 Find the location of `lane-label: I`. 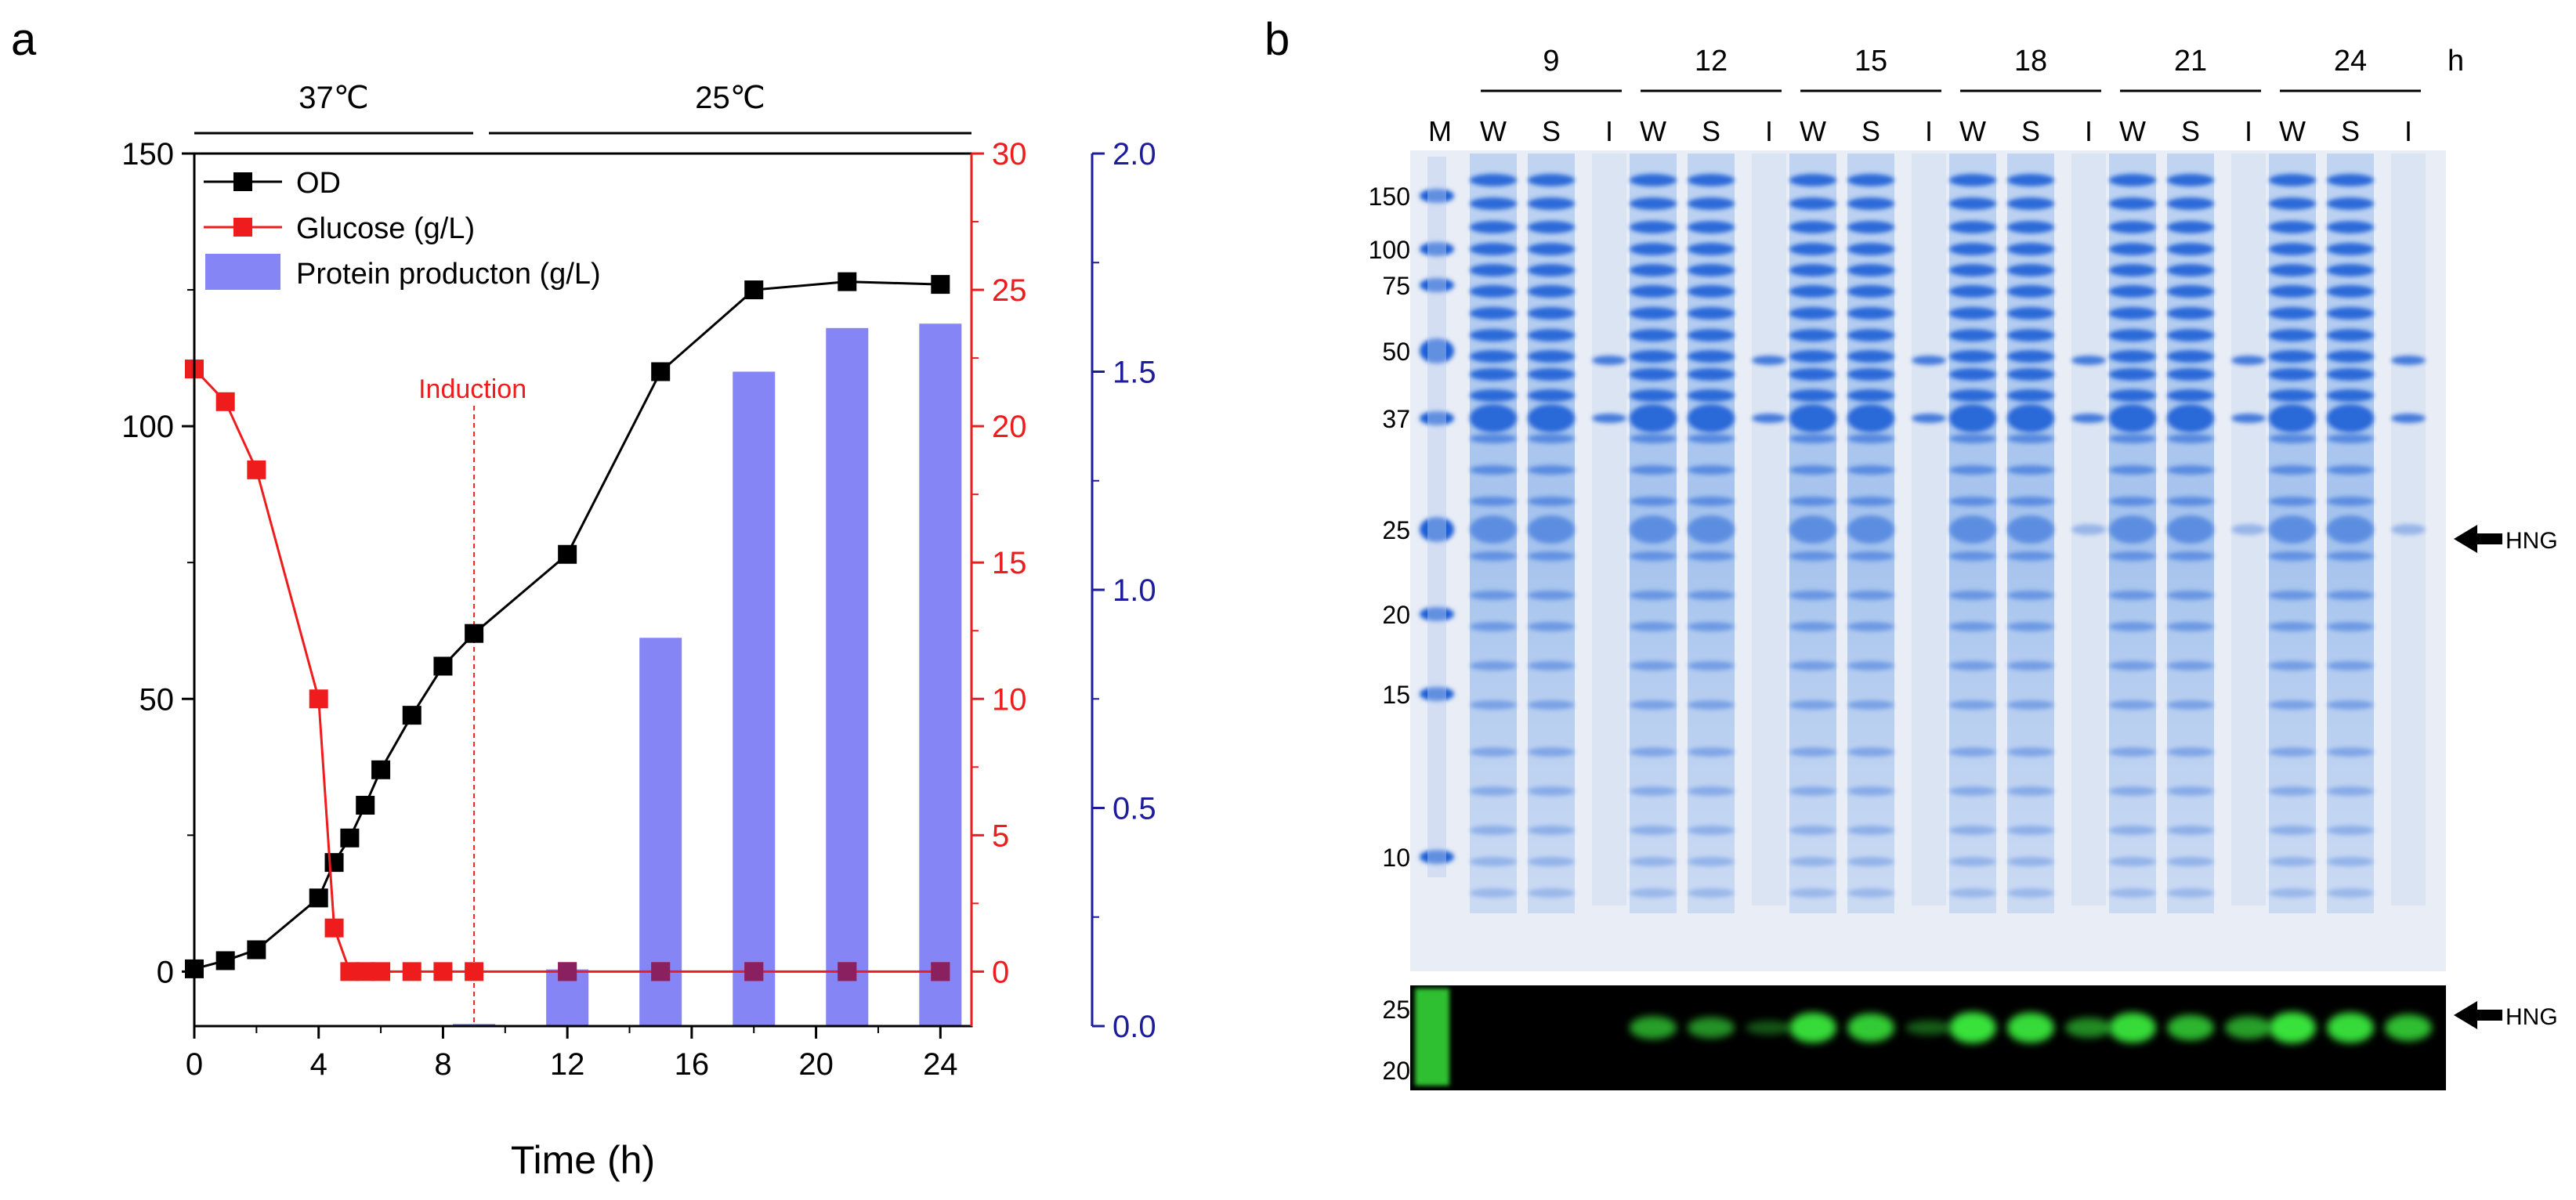

lane-label: I is located at coordinates (2089, 131).